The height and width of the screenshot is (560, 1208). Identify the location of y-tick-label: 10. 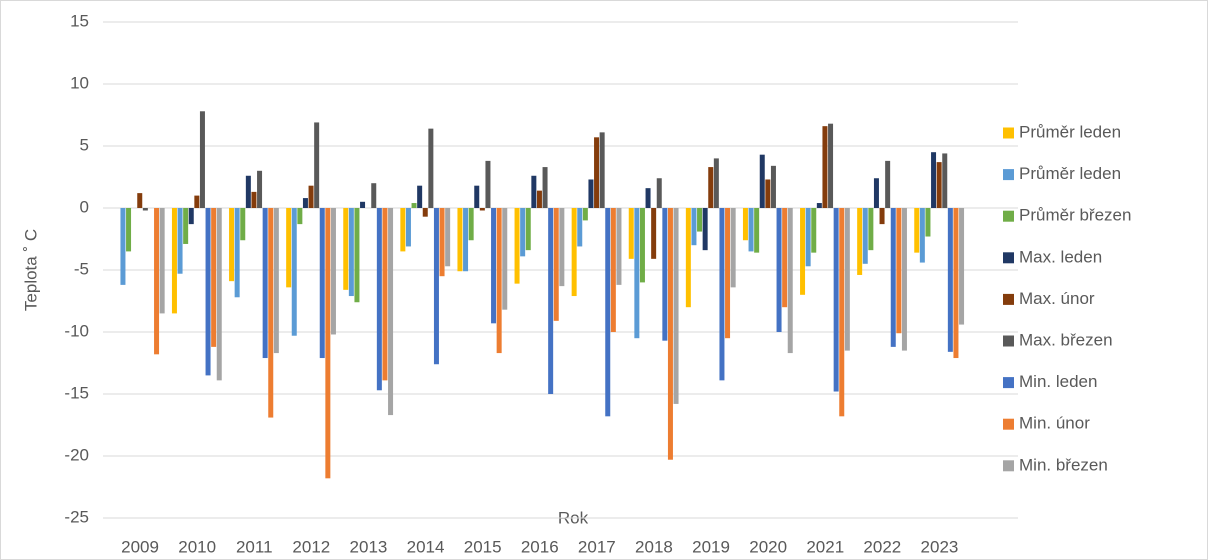
(79, 82).